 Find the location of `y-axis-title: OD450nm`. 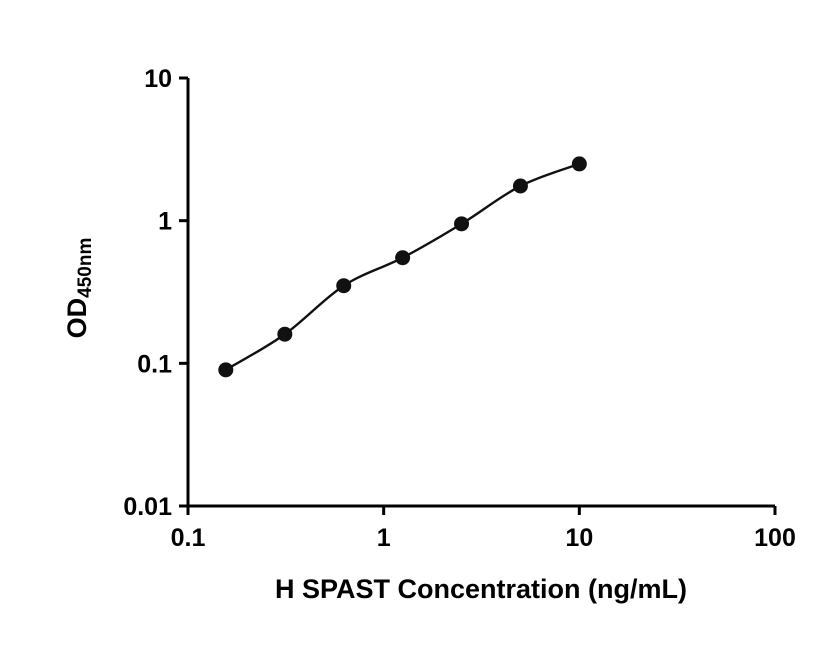

y-axis-title: OD450nm is located at coordinates (79, 288).